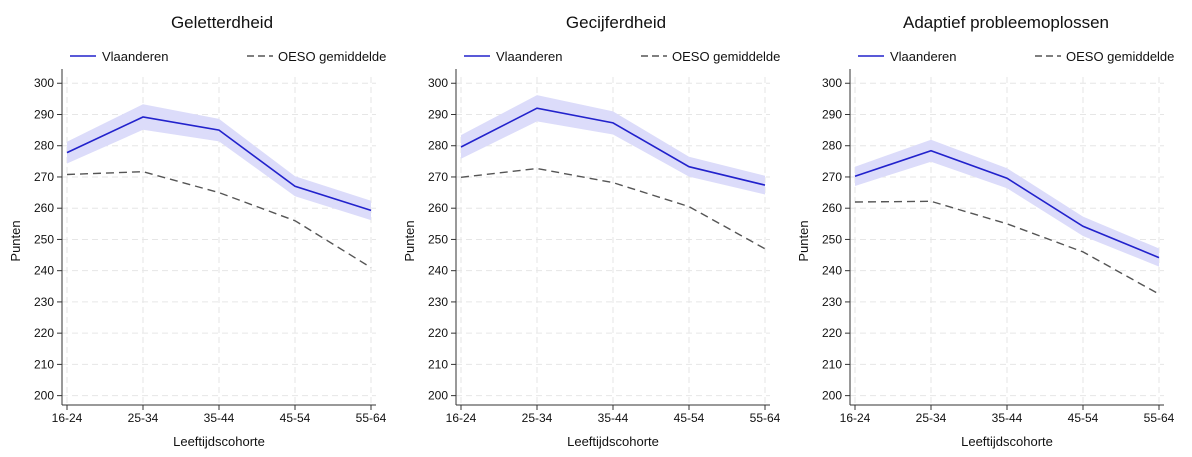  Describe the element at coordinates (222, 22) in the screenshot. I see `chart-title: Geletterdheid` at that location.